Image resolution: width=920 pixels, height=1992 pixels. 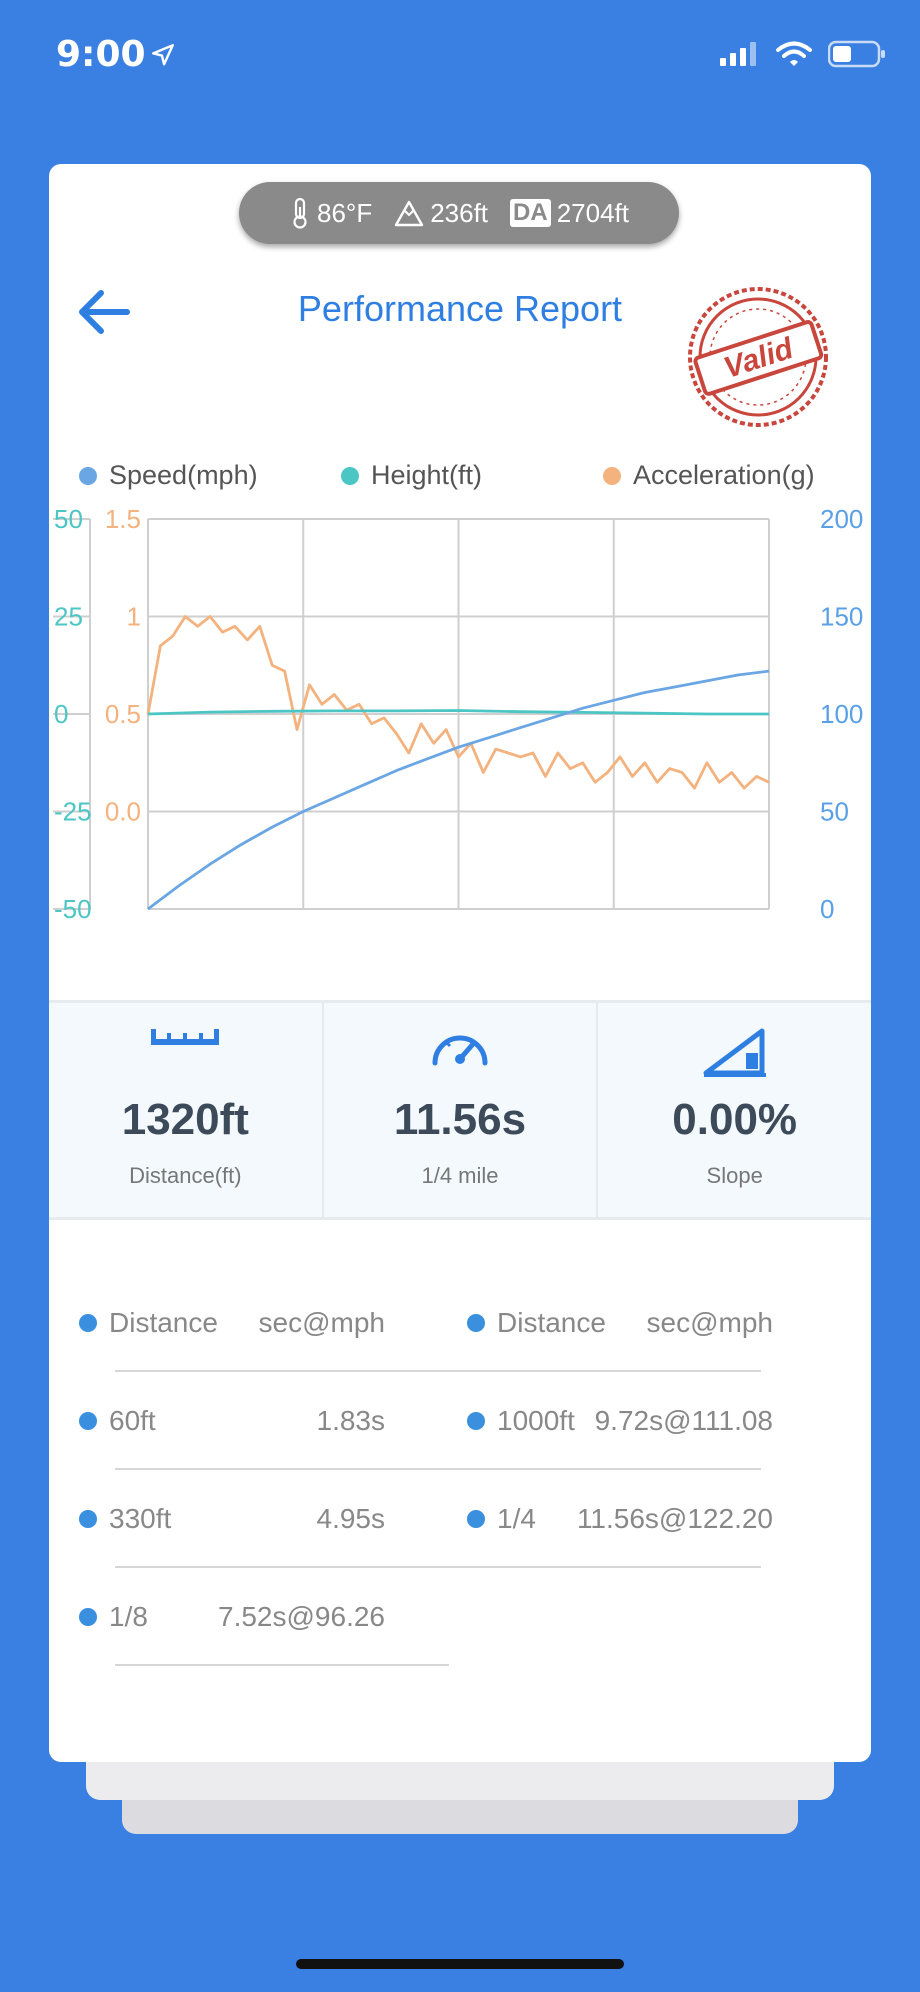 What do you see at coordinates (185, 1037) in the screenshot?
I see `ruler-icon` at bounding box center [185, 1037].